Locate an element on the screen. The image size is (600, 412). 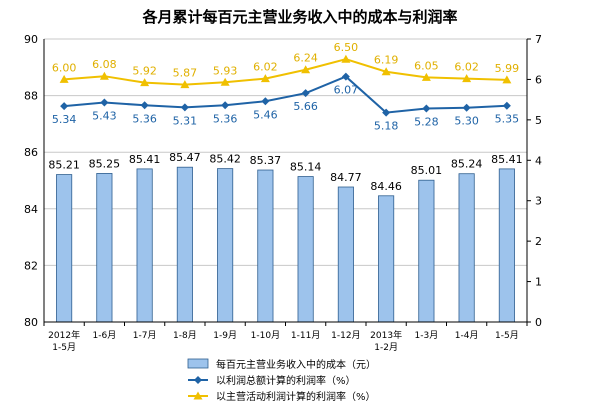
x-tick-label-7: 1-12月 is located at coordinates (345, 335).